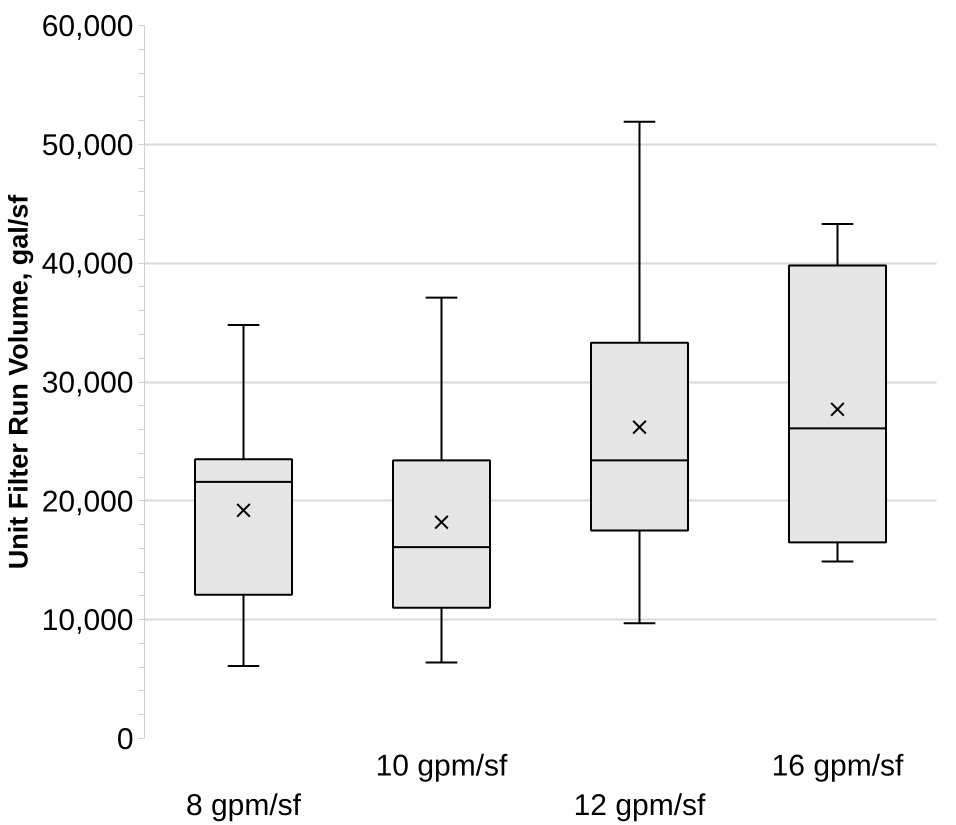  Describe the element at coordinates (88, 501) in the screenshot. I see `y-tick-label: 20,000` at that location.